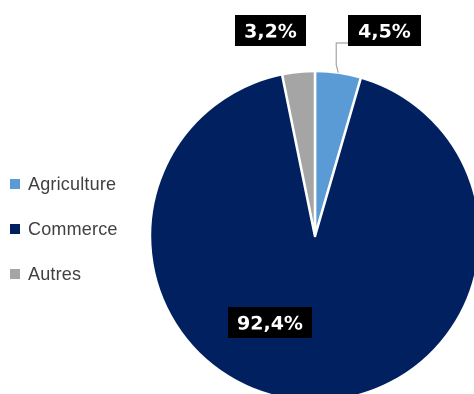  I want to click on data-label-autres: 3,2%, so click(270, 32).